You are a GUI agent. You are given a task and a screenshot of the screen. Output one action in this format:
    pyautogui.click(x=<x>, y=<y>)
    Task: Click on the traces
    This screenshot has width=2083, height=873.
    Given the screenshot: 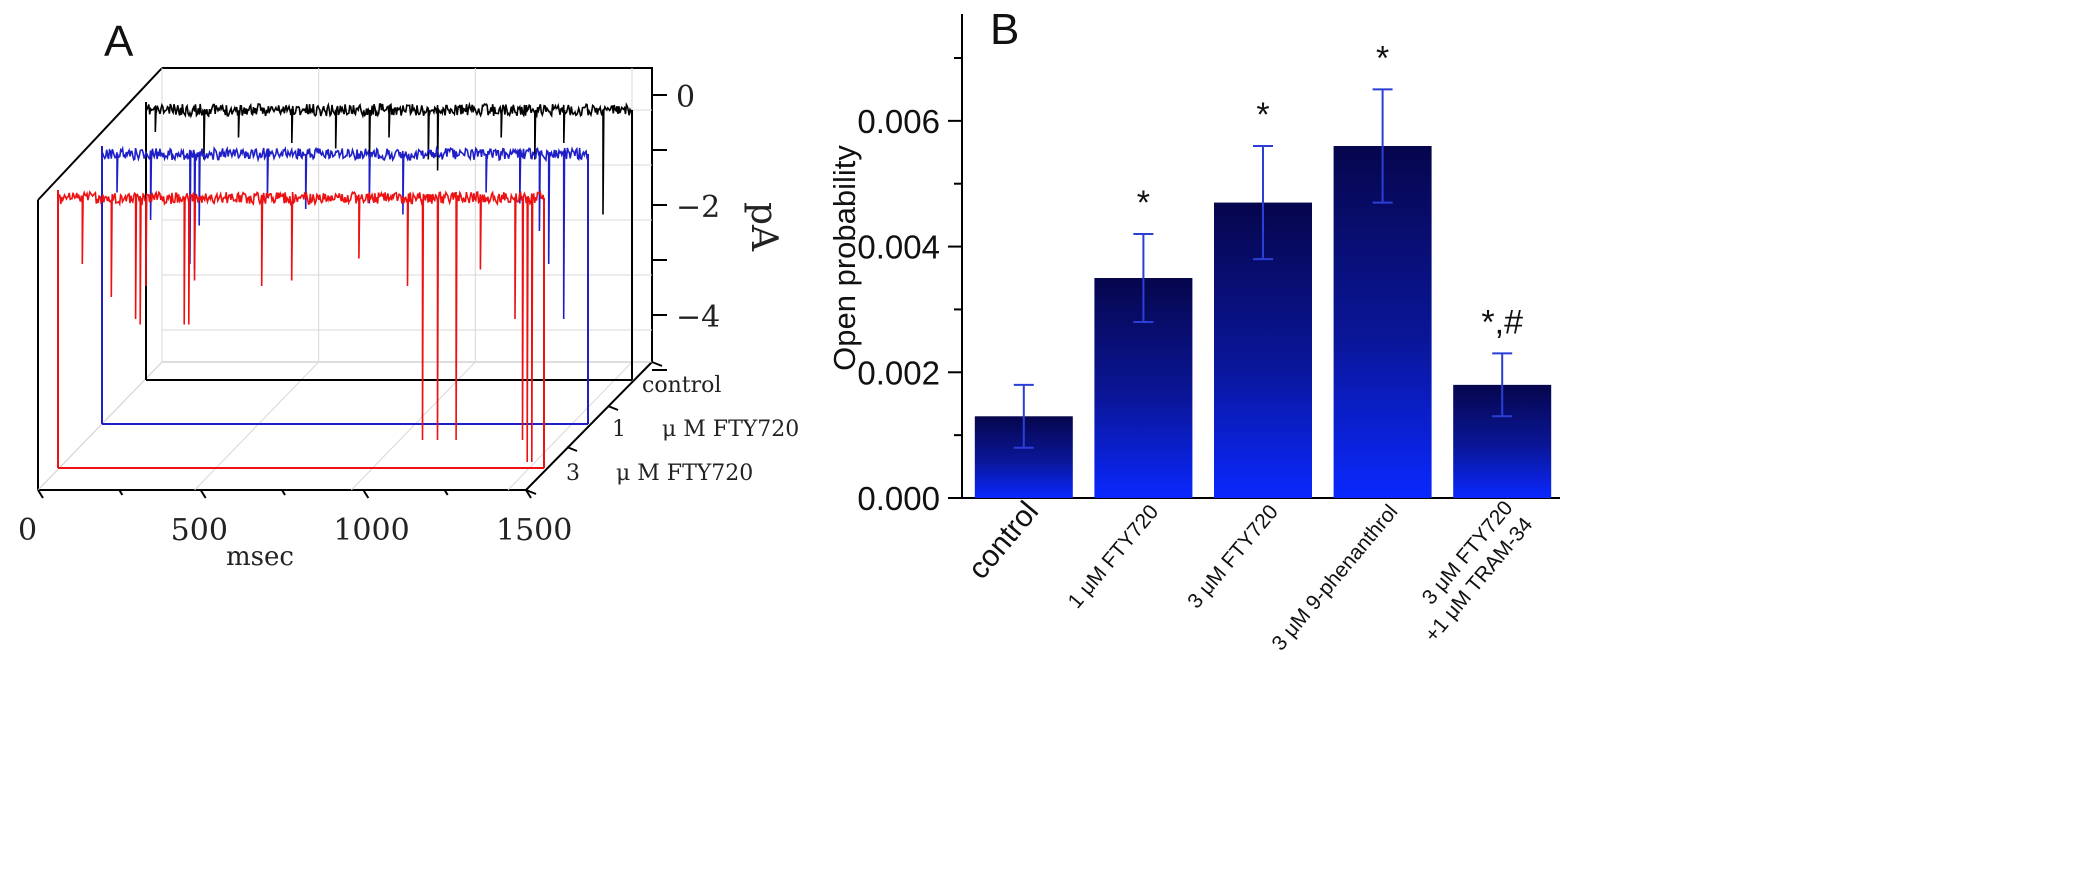 What is the action you would take?
    pyautogui.click(x=345, y=285)
    